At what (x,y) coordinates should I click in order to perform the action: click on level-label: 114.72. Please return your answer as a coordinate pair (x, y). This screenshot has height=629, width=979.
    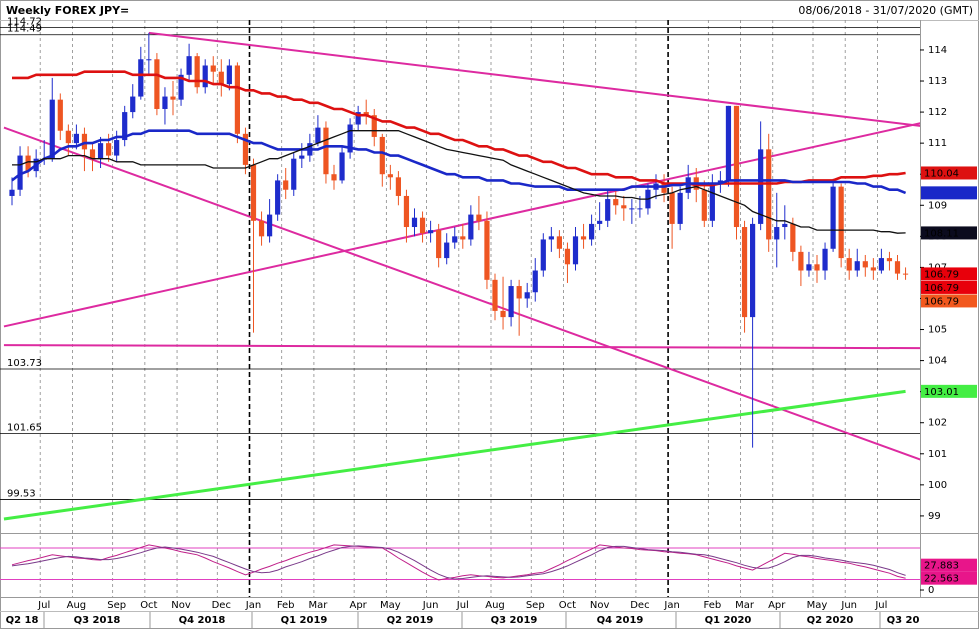
    Looking at the image, I should click on (24, 22).